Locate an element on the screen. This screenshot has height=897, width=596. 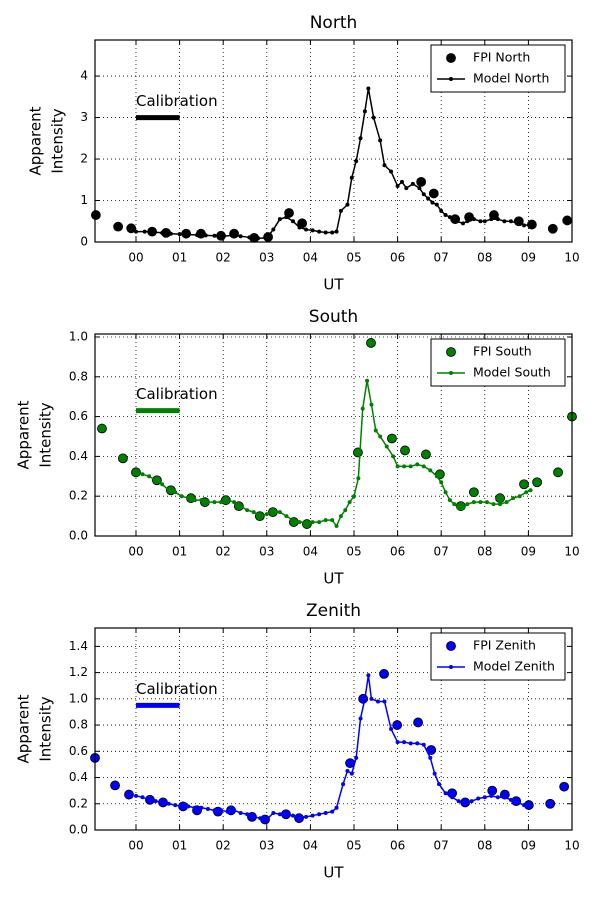
x-tick-label: 04 is located at coordinates (310, 846).